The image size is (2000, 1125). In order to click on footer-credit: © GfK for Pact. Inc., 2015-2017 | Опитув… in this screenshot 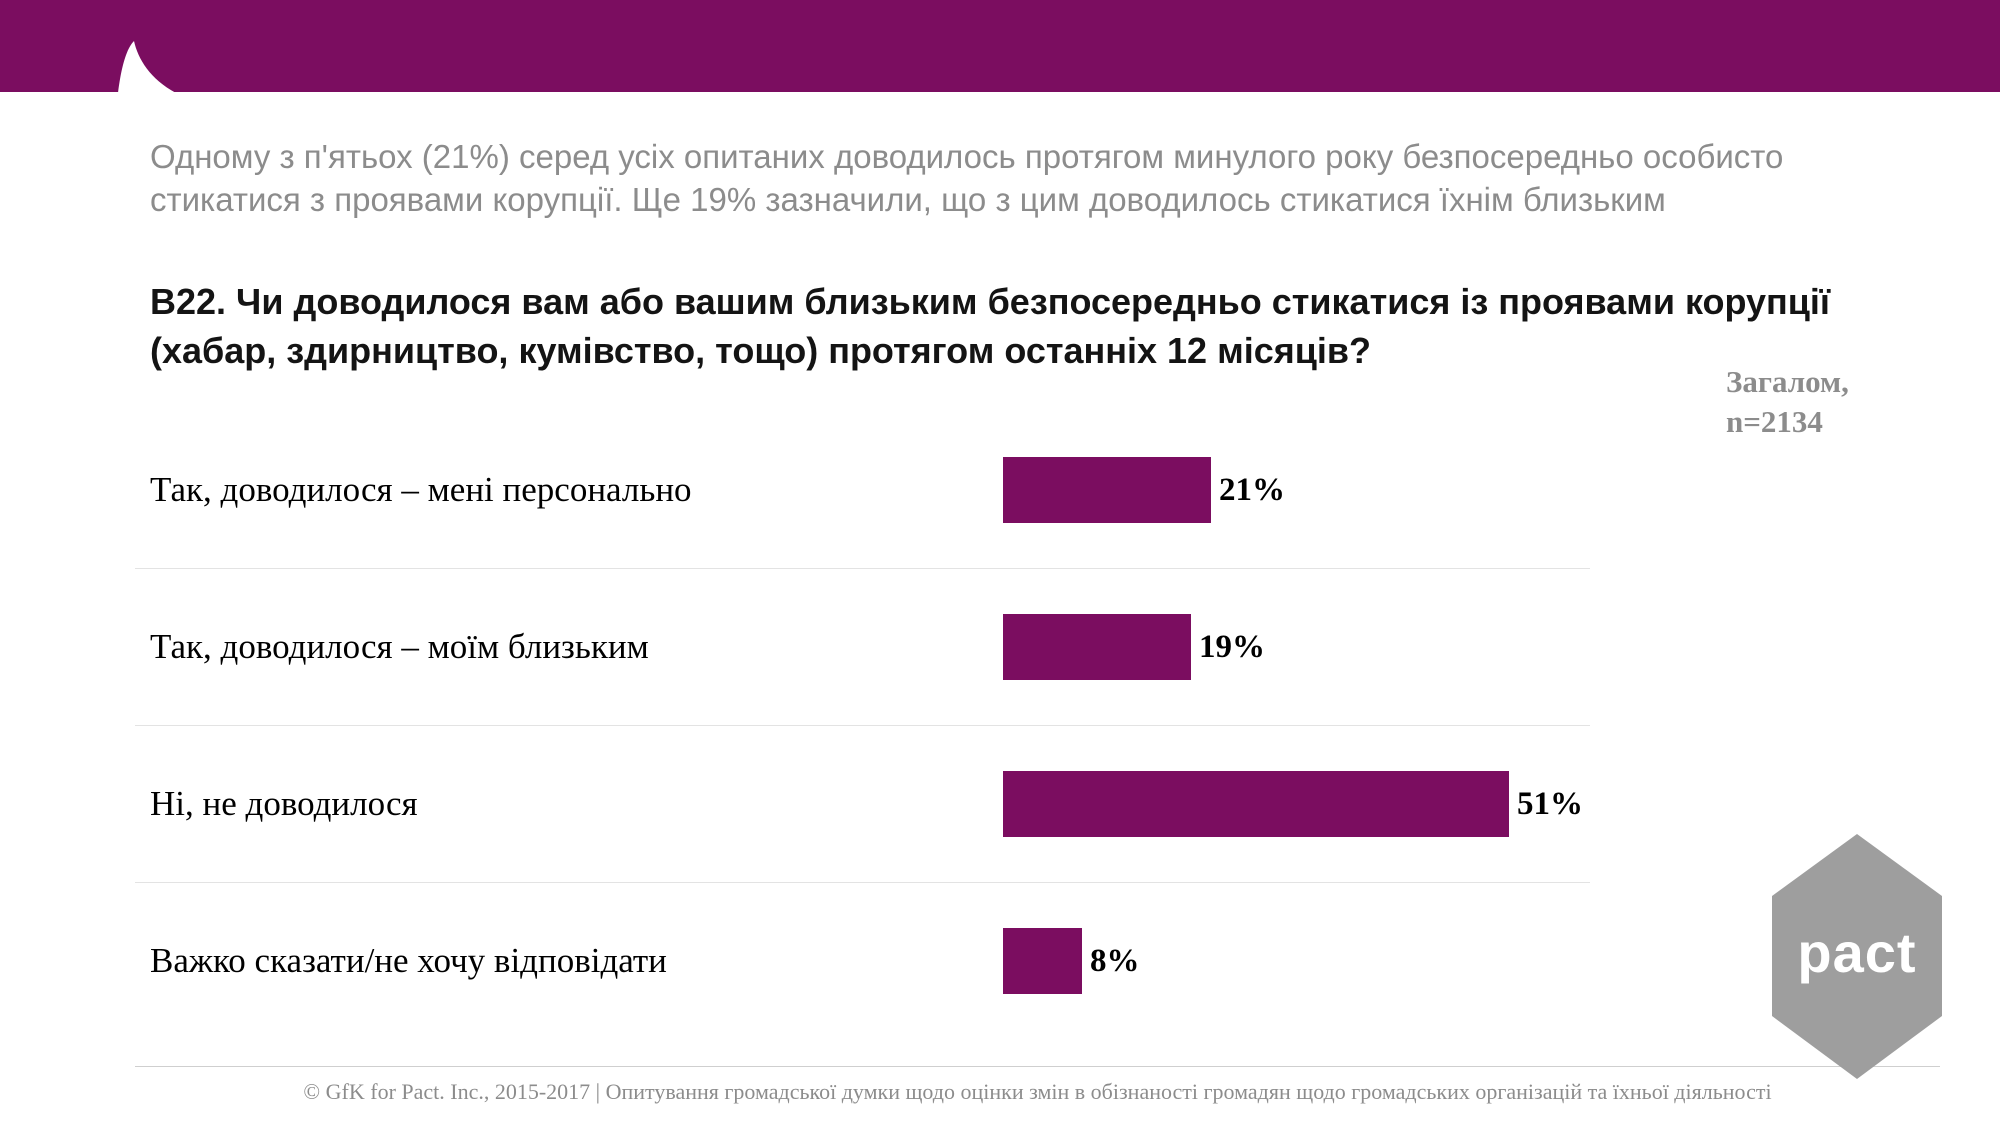, I will do `click(1037, 1085)`.